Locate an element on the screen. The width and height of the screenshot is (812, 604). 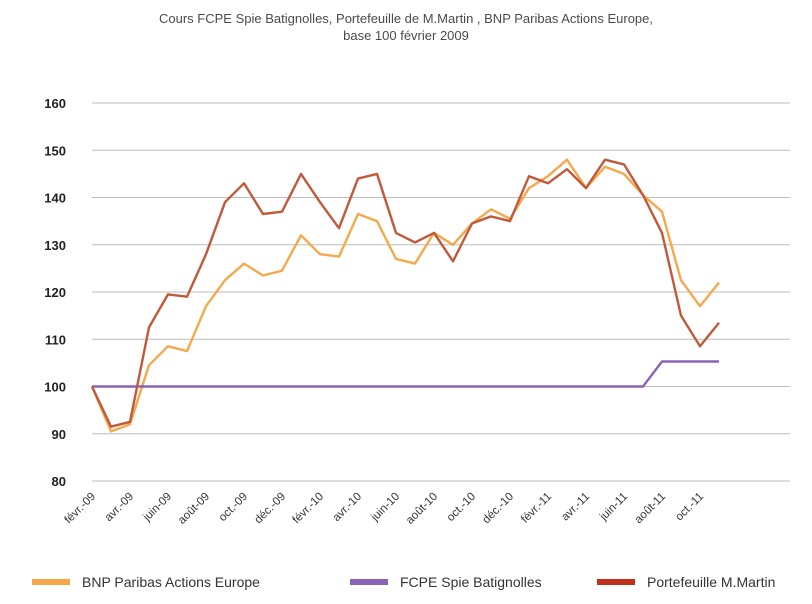
legend-label-bnp: BNP Paribas Actions Europe is located at coordinates (171, 582).